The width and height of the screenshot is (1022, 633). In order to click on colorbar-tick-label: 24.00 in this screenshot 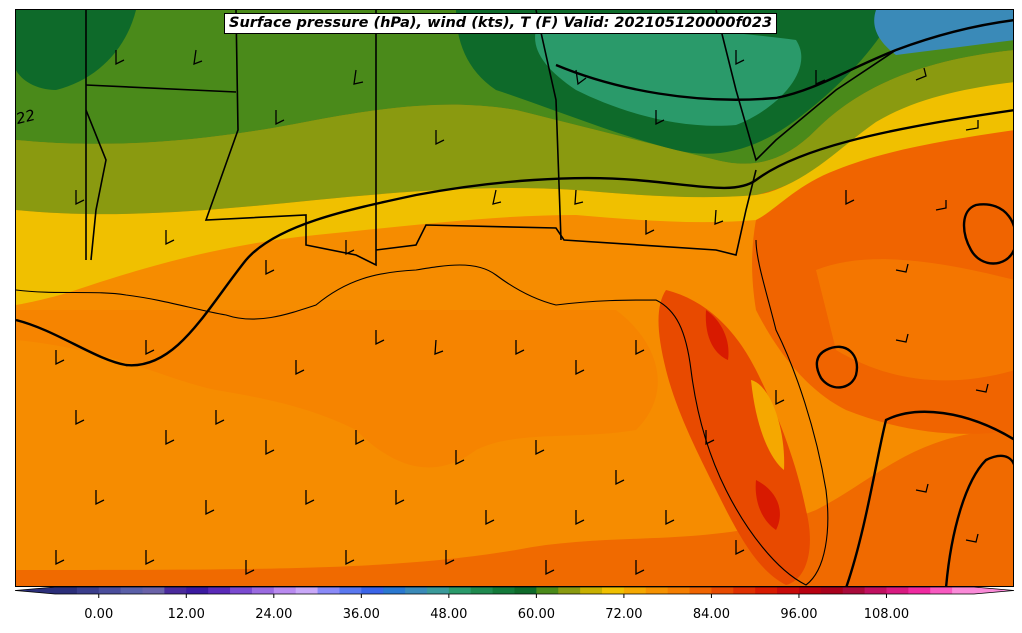, I will do `click(274, 614)`.